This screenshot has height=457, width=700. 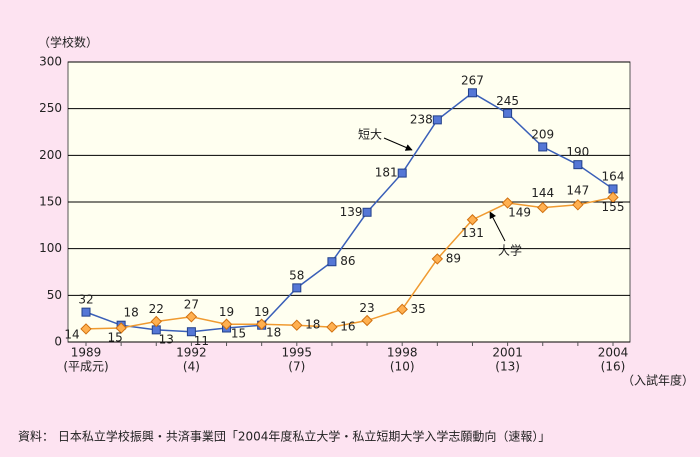 What do you see at coordinates (542, 134) in the screenshot?
I see `data-label: 209` at bounding box center [542, 134].